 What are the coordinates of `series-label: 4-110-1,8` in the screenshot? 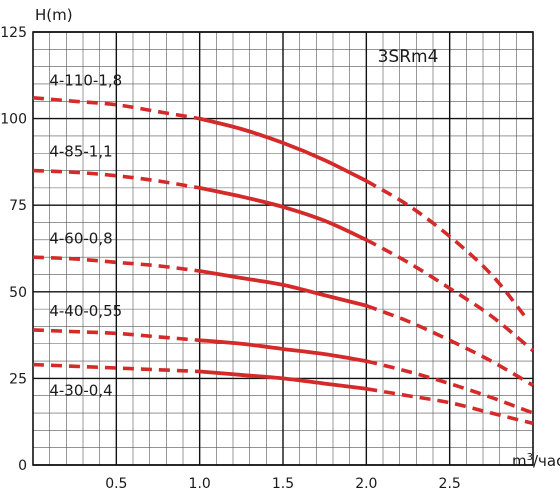 It's located at (85, 81).